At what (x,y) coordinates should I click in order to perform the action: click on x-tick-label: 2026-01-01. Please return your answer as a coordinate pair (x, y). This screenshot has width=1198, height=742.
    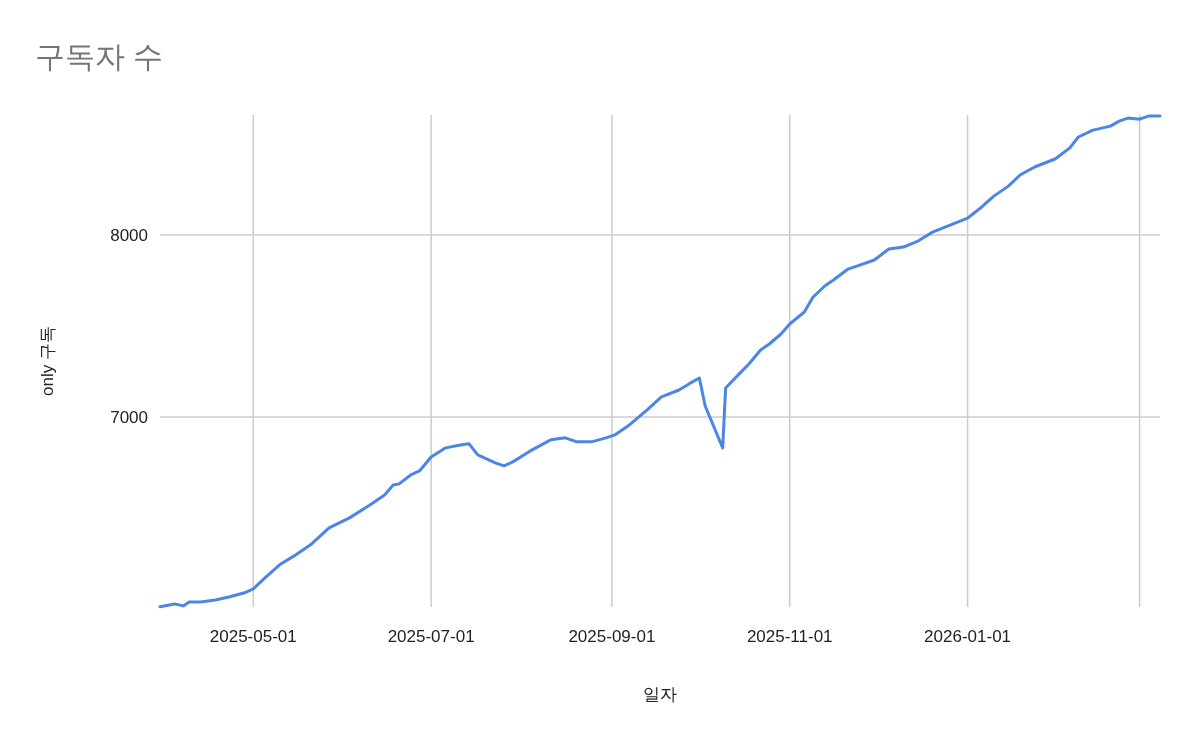
    Looking at the image, I should click on (968, 636).